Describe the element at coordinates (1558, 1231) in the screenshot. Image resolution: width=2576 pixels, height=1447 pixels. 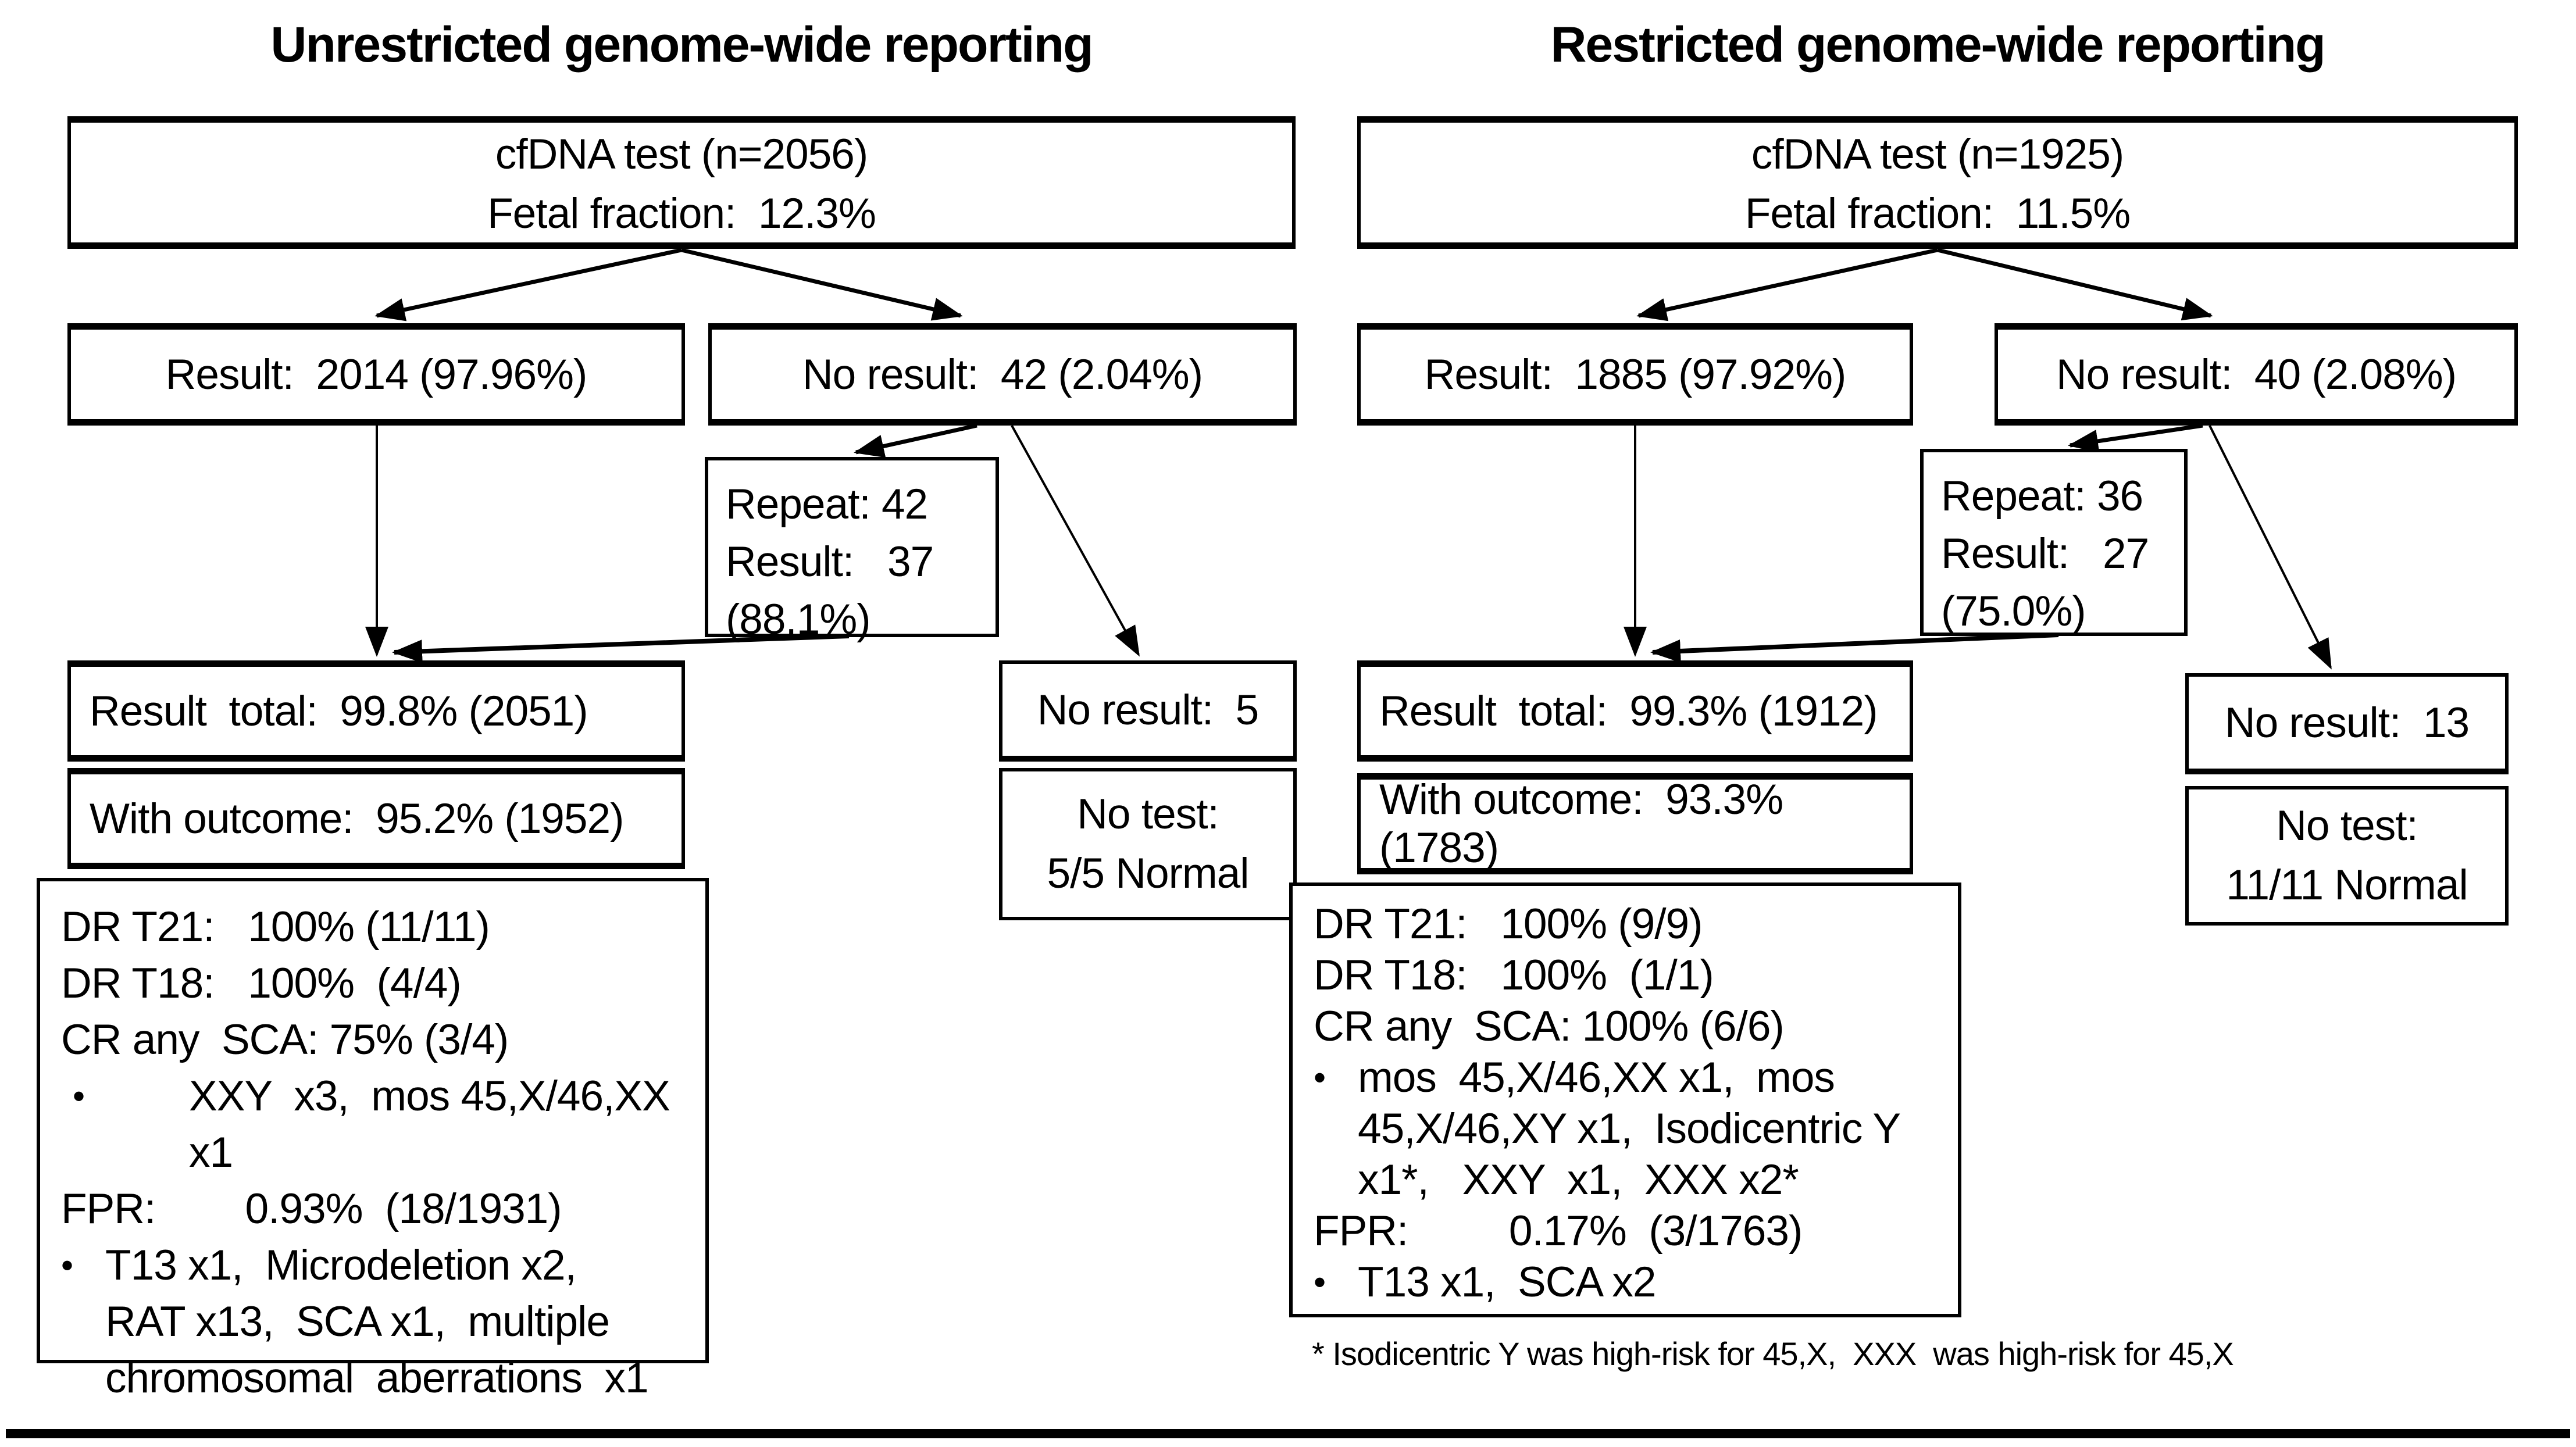
I see `stat-fpr-right: FPR: 0.17% (3/1763)` at that location.